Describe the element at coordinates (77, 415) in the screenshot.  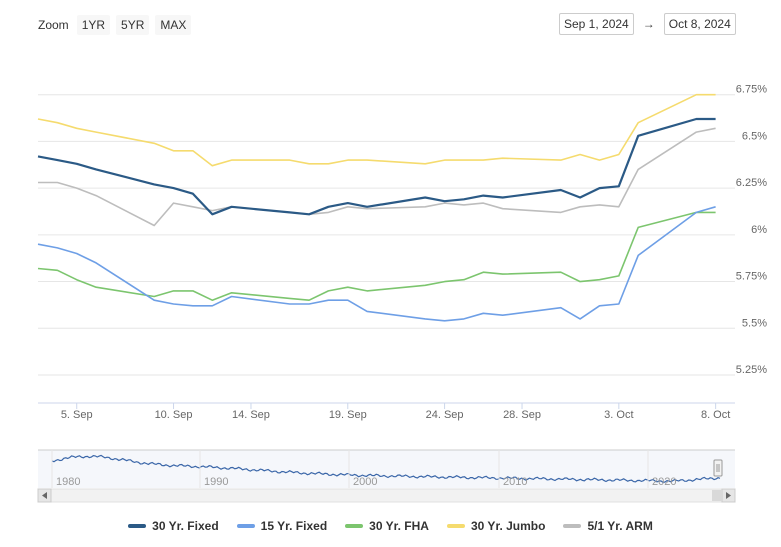
I see `x-tick-label: 5. Sep` at that location.